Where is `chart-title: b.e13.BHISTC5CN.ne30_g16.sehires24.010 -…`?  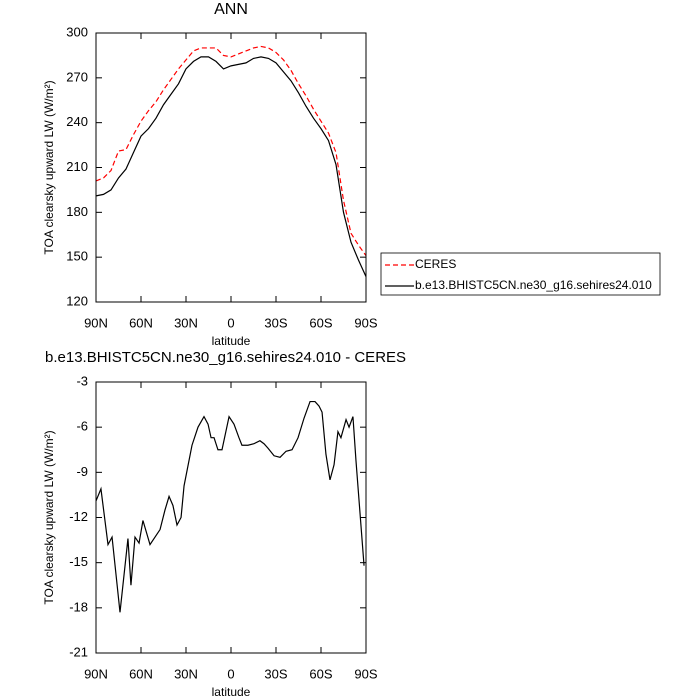
chart-title: b.e13.BHISTC5CN.ne30_g16.sehires24.010 -… is located at coordinates (225, 357).